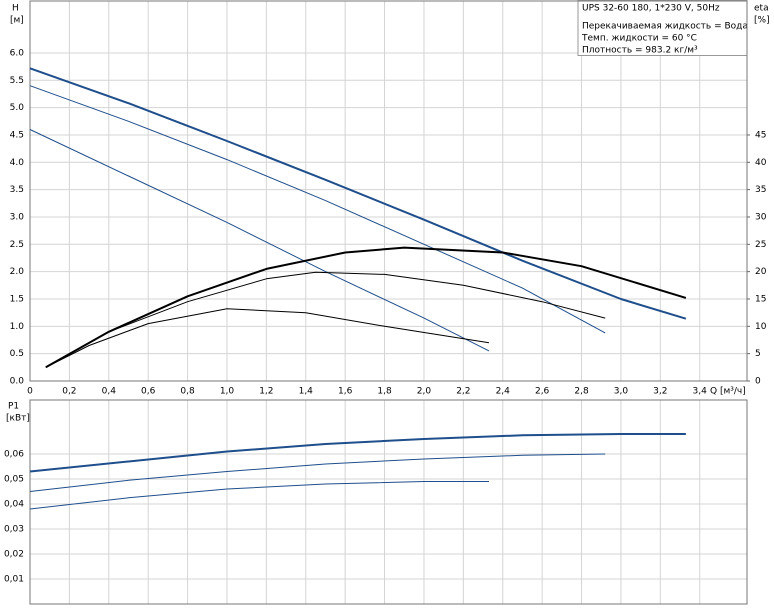  Describe the element at coordinates (109, 392) in the screenshot. I see `x-tick-label: 0,4` at that location.